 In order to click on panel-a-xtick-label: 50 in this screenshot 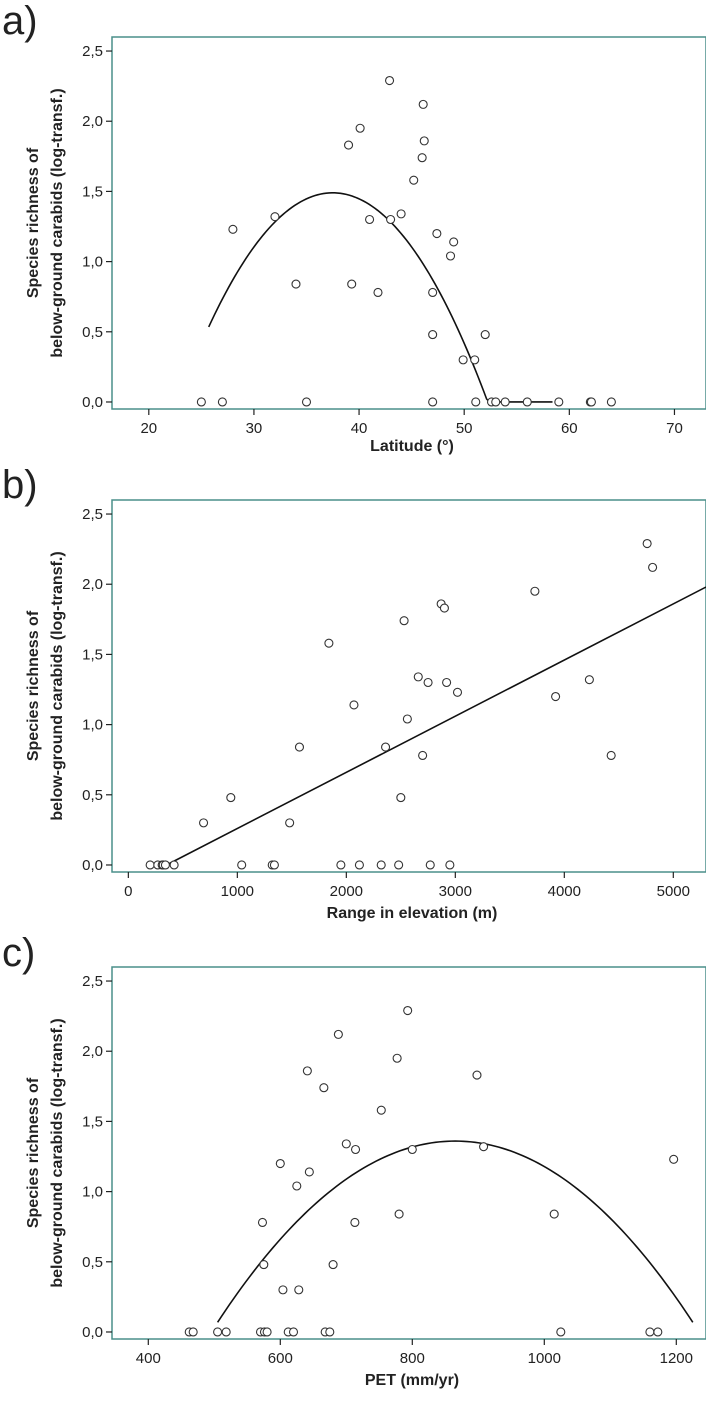, I will do `click(464, 428)`.